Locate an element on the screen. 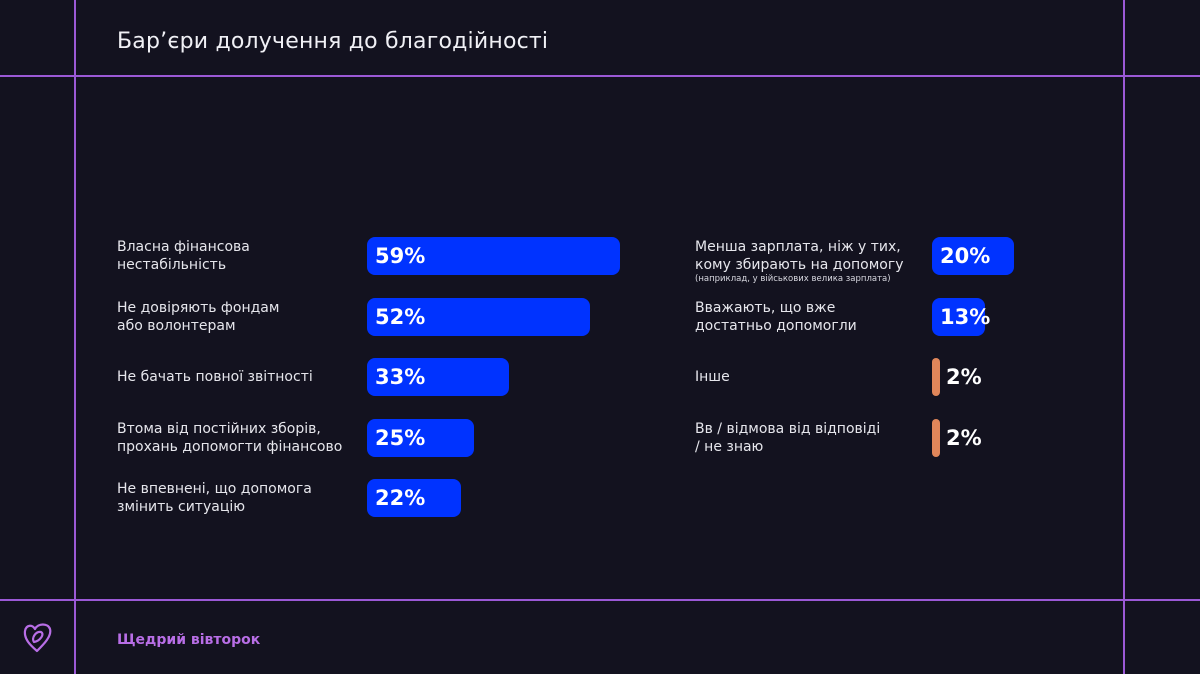  bar-value-label: 13% is located at coordinates (965, 316).